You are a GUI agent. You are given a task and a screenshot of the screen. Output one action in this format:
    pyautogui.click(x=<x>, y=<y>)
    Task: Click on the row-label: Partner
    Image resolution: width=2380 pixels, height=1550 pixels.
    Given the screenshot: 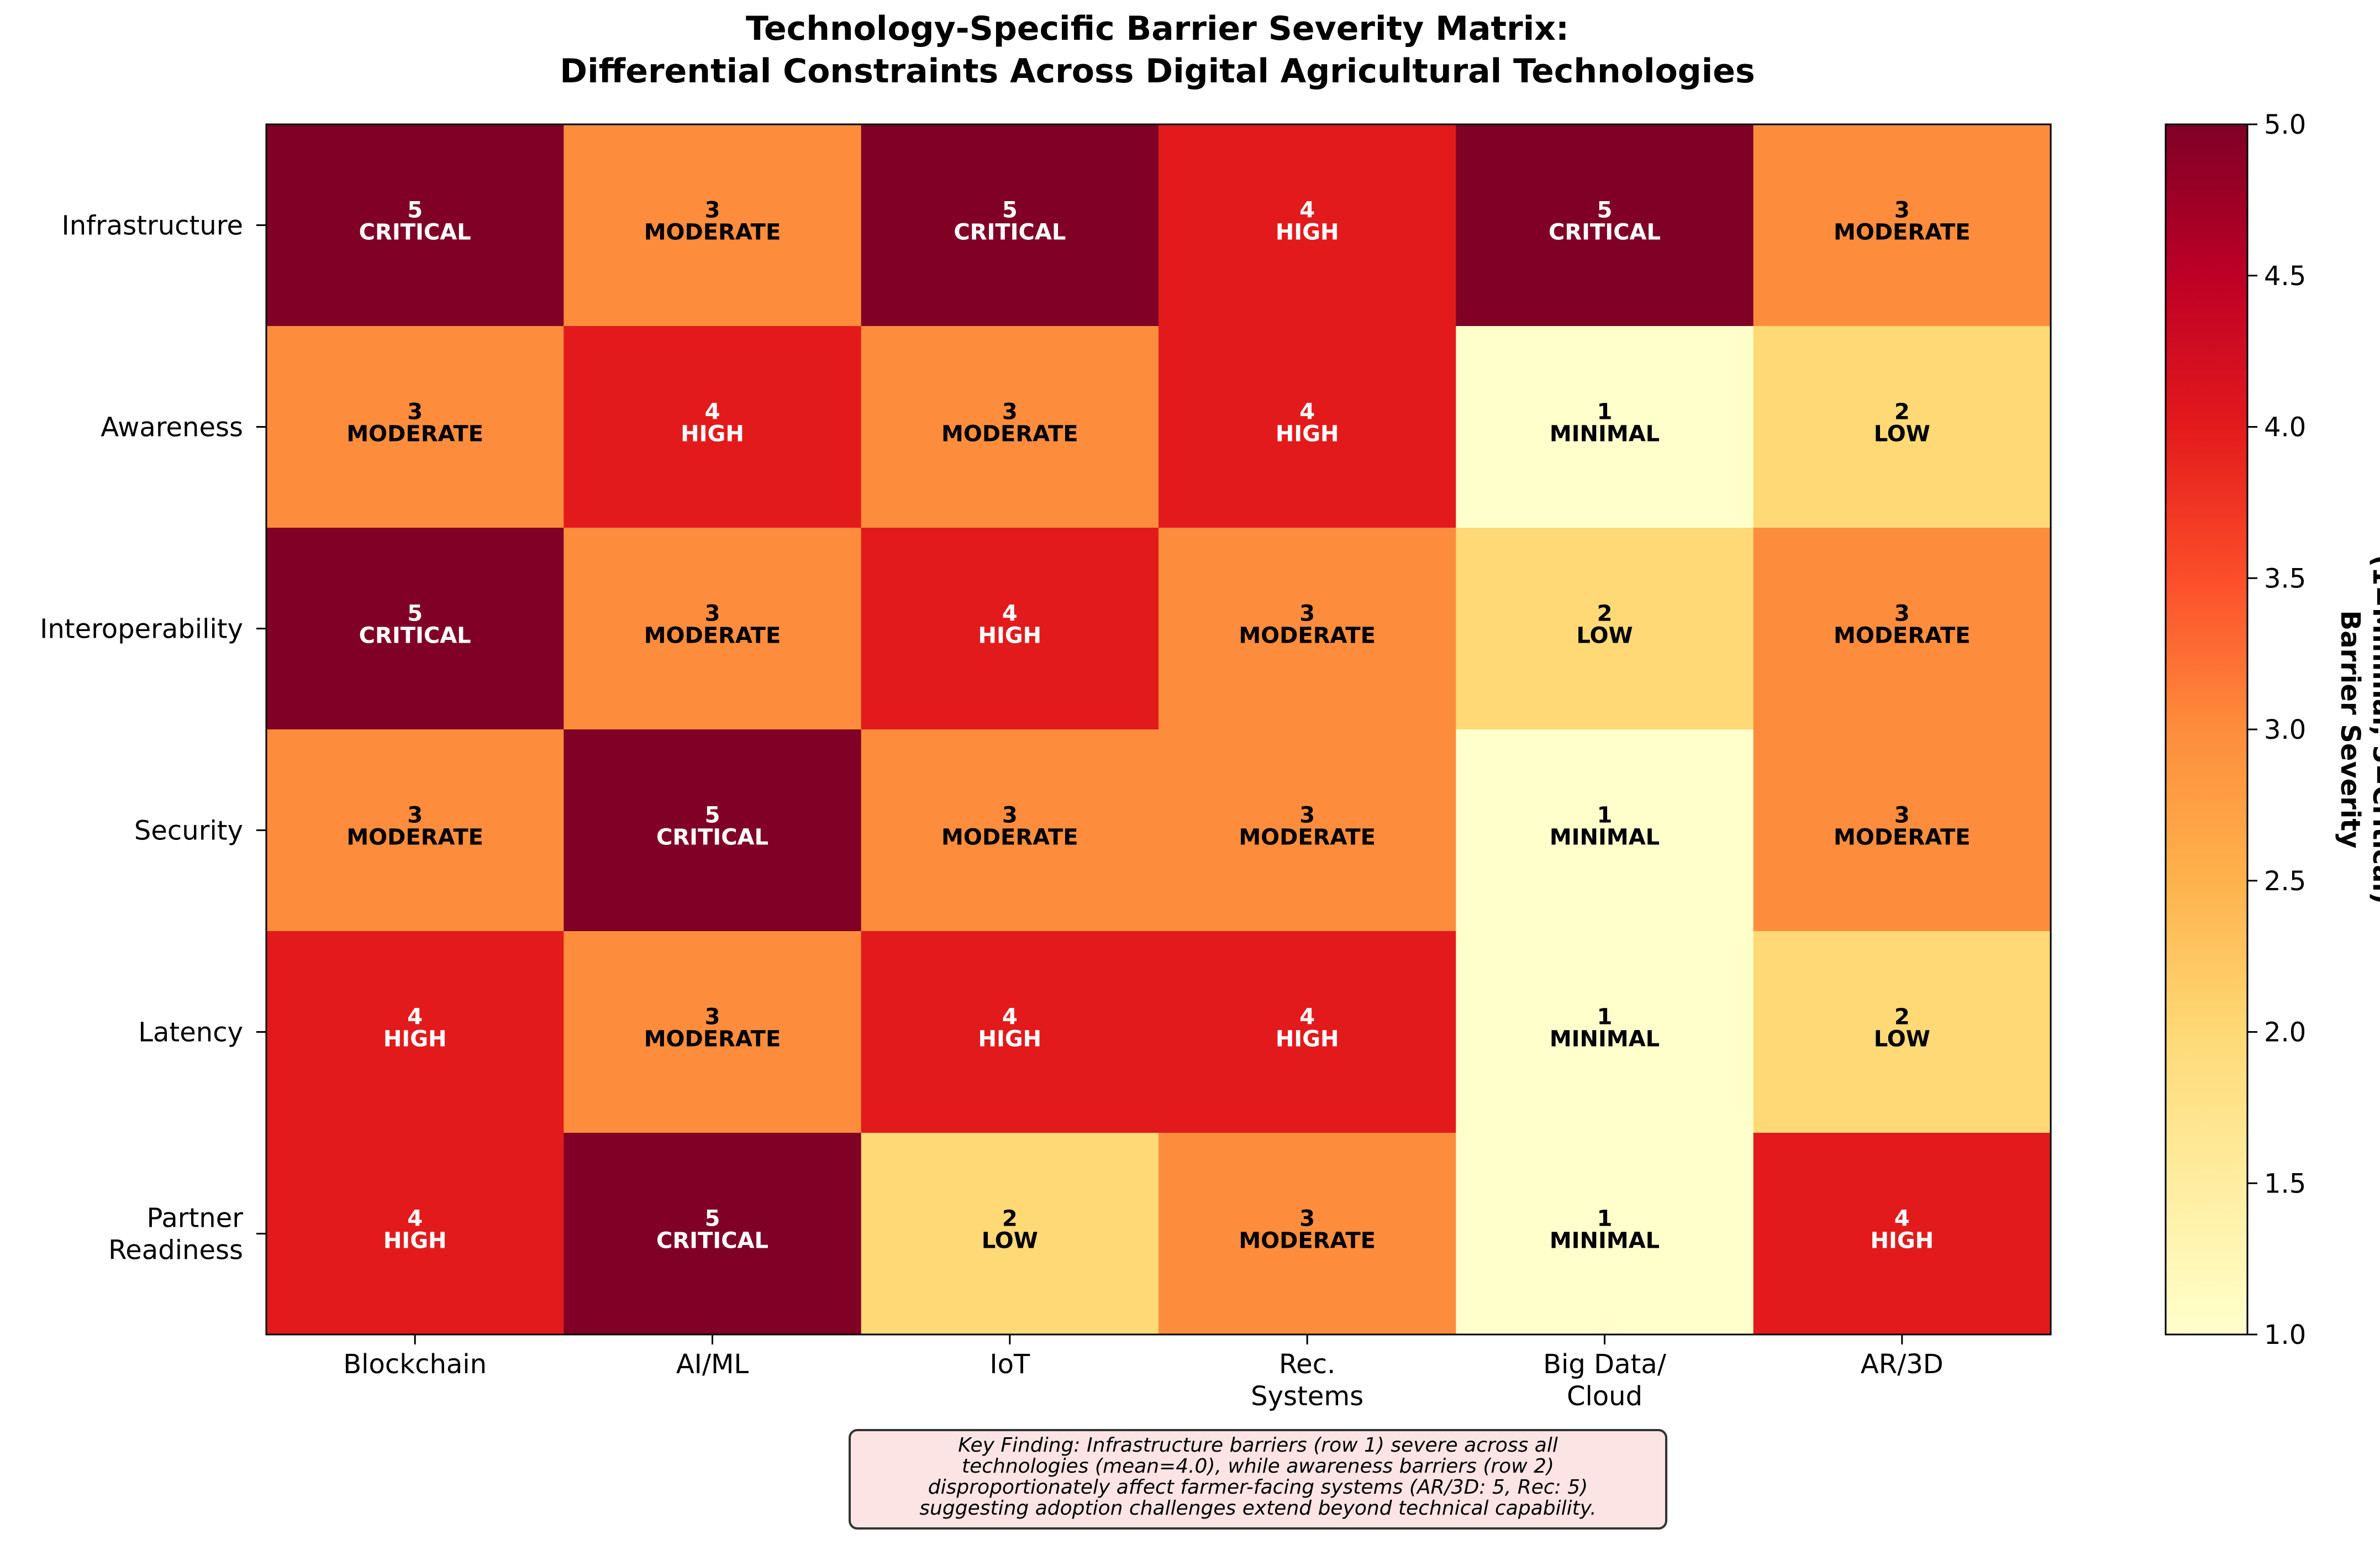 What is the action you would take?
    pyautogui.click(x=195, y=1218)
    